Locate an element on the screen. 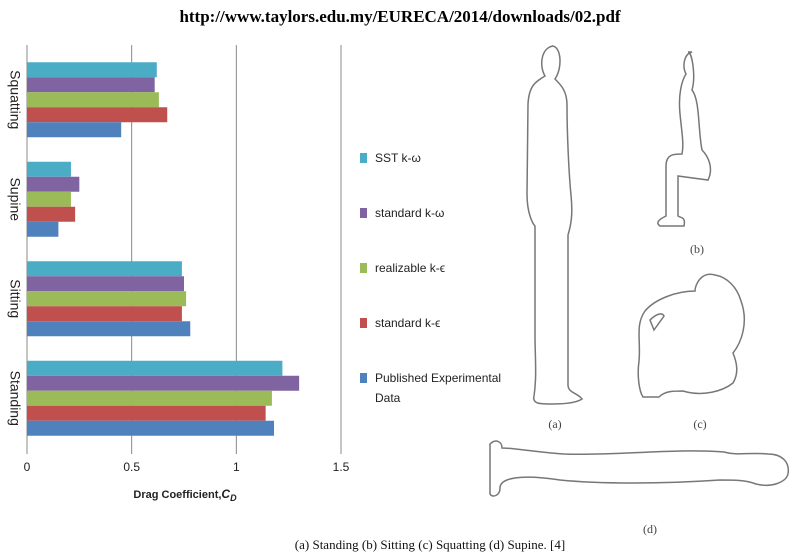  x-axis-label: Drag Coefficient,CD is located at coordinates (185, 495).